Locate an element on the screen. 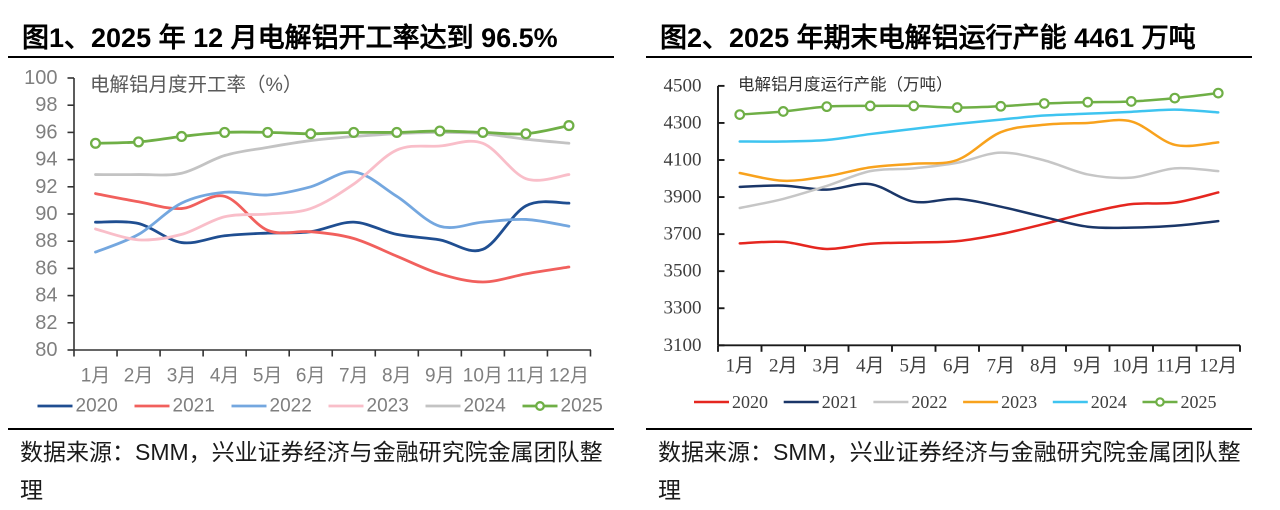  figure-2-source: 数据来源：SMM，兴业证券经济与金融研究院金属团队整 理 is located at coordinates (955, 471).